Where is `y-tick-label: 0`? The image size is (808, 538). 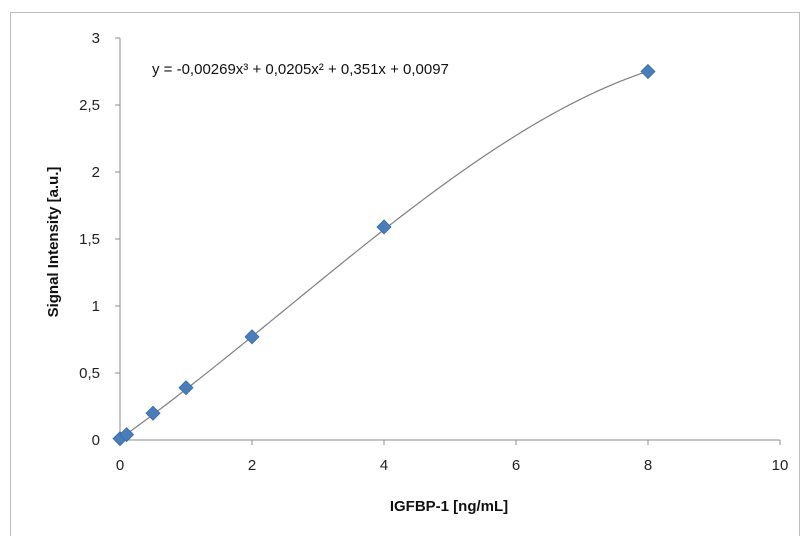 y-tick-label: 0 is located at coordinates (96, 440).